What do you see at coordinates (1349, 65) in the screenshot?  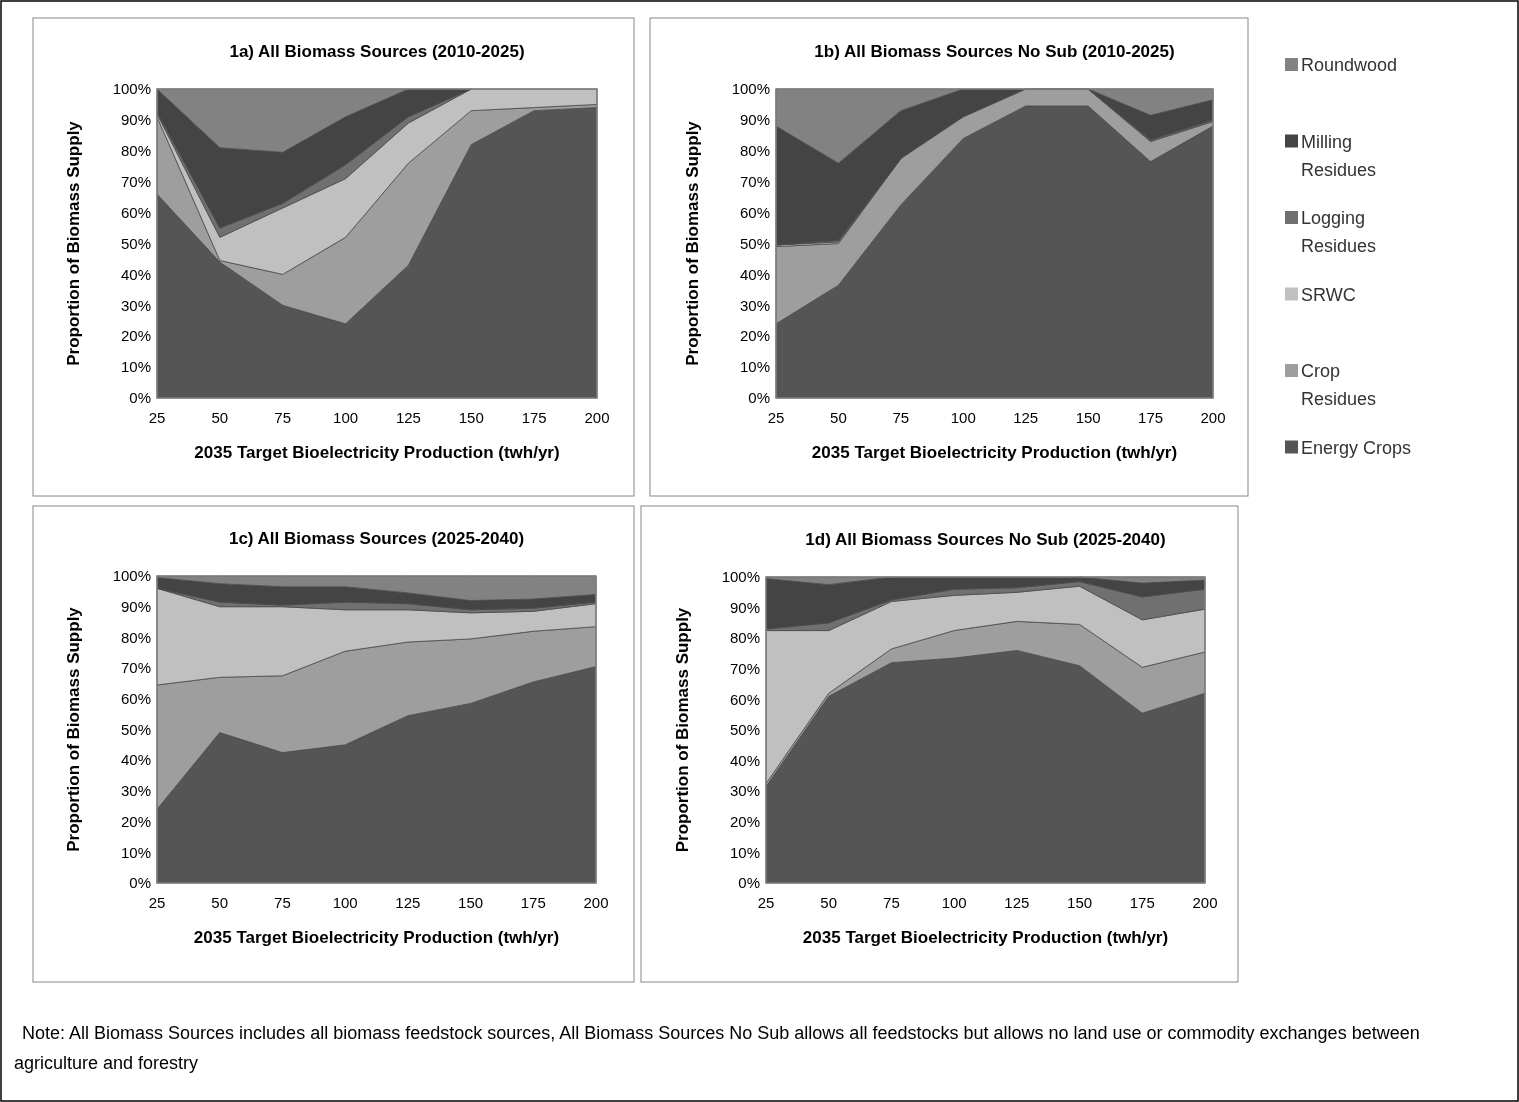 I see `legend-label: Roundwood` at bounding box center [1349, 65].